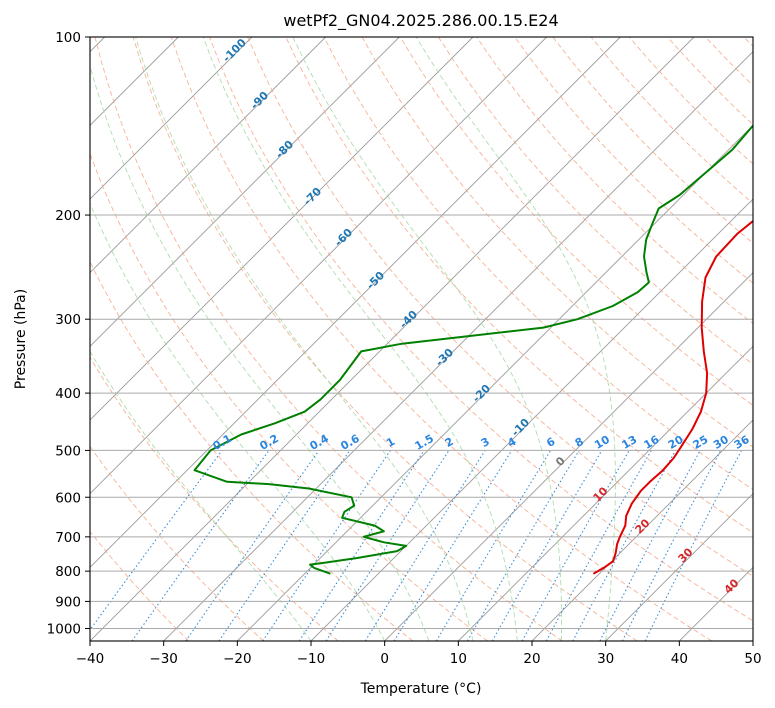 The height and width of the screenshot is (708, 775). Describe the element at coordinates (421, 689) in the screenshot. I see `x-axis-label: Temperature (°C)` at that location.